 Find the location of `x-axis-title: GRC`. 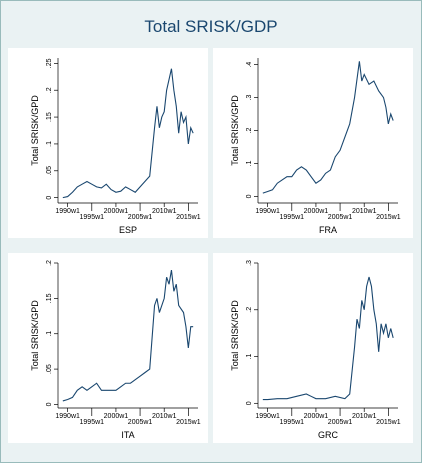

x-axis-title: GRC is located at coordinates (328, 435).